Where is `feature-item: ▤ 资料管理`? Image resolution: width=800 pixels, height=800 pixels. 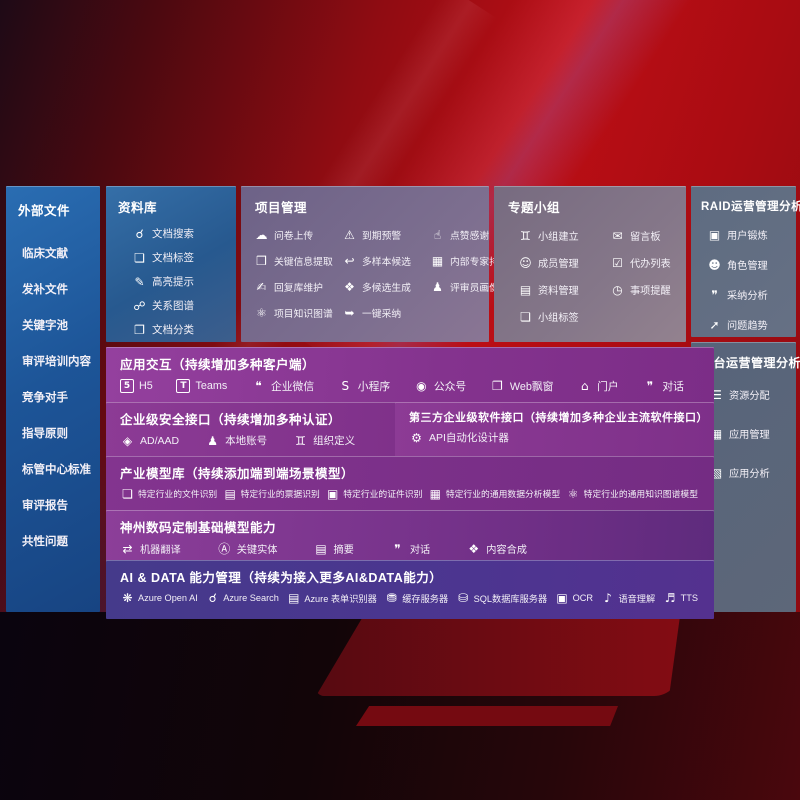 feature-item: ▤ 资料管理 is located at coordinates (564, 290).